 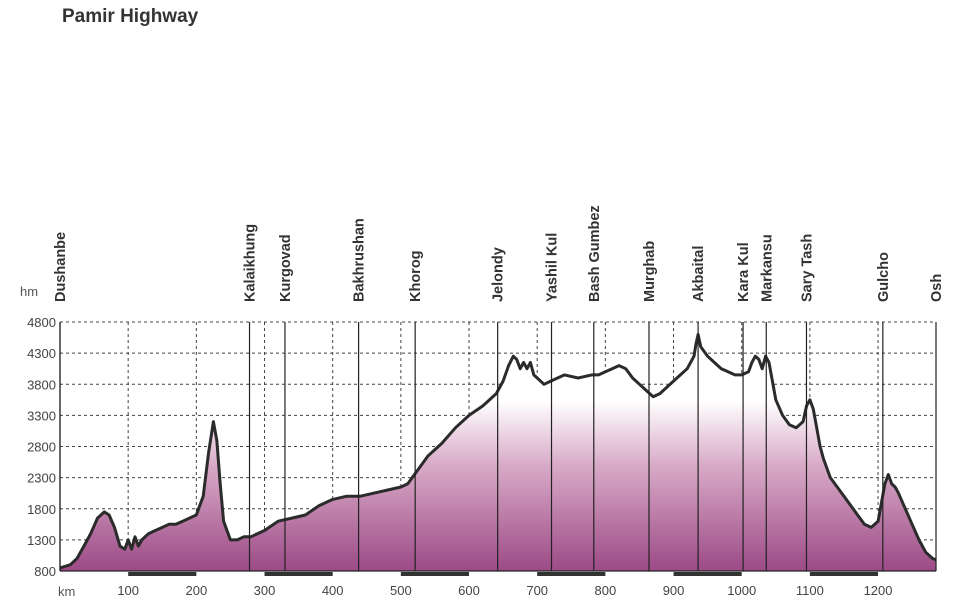 I want to click on y-tick-label: 2300, so click(x=41, y=478).